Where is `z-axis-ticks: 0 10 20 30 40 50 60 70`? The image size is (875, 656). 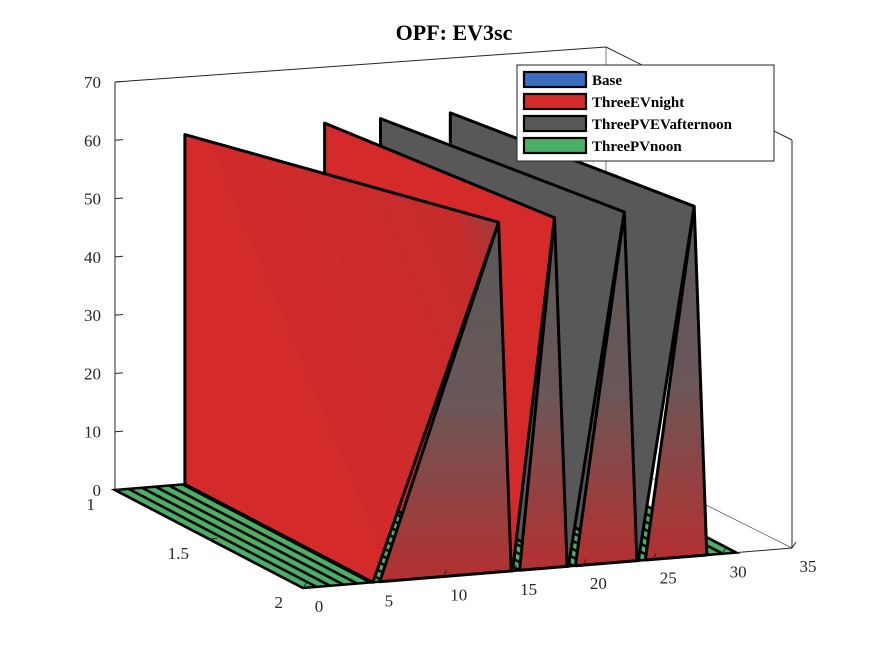
z-axis-ticks: 0 10 20 30 40 50 60 70 is located at coordinates (104, 286).